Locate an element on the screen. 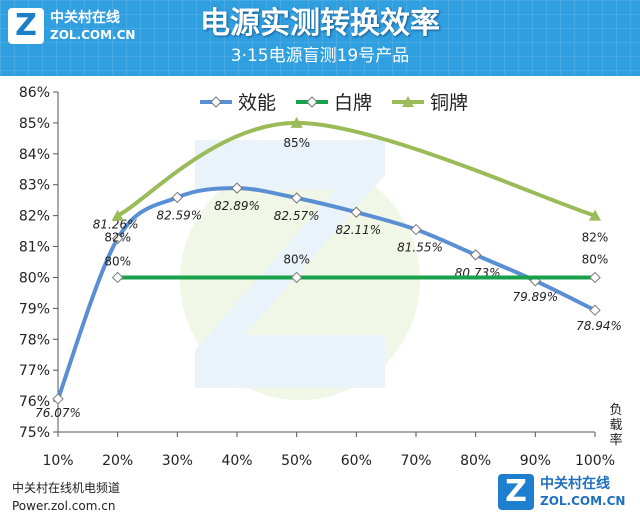 Image resolution: width=640 pixels, height=518 pixels. y-tick-label: 78% is located at coordinates (34, 340).